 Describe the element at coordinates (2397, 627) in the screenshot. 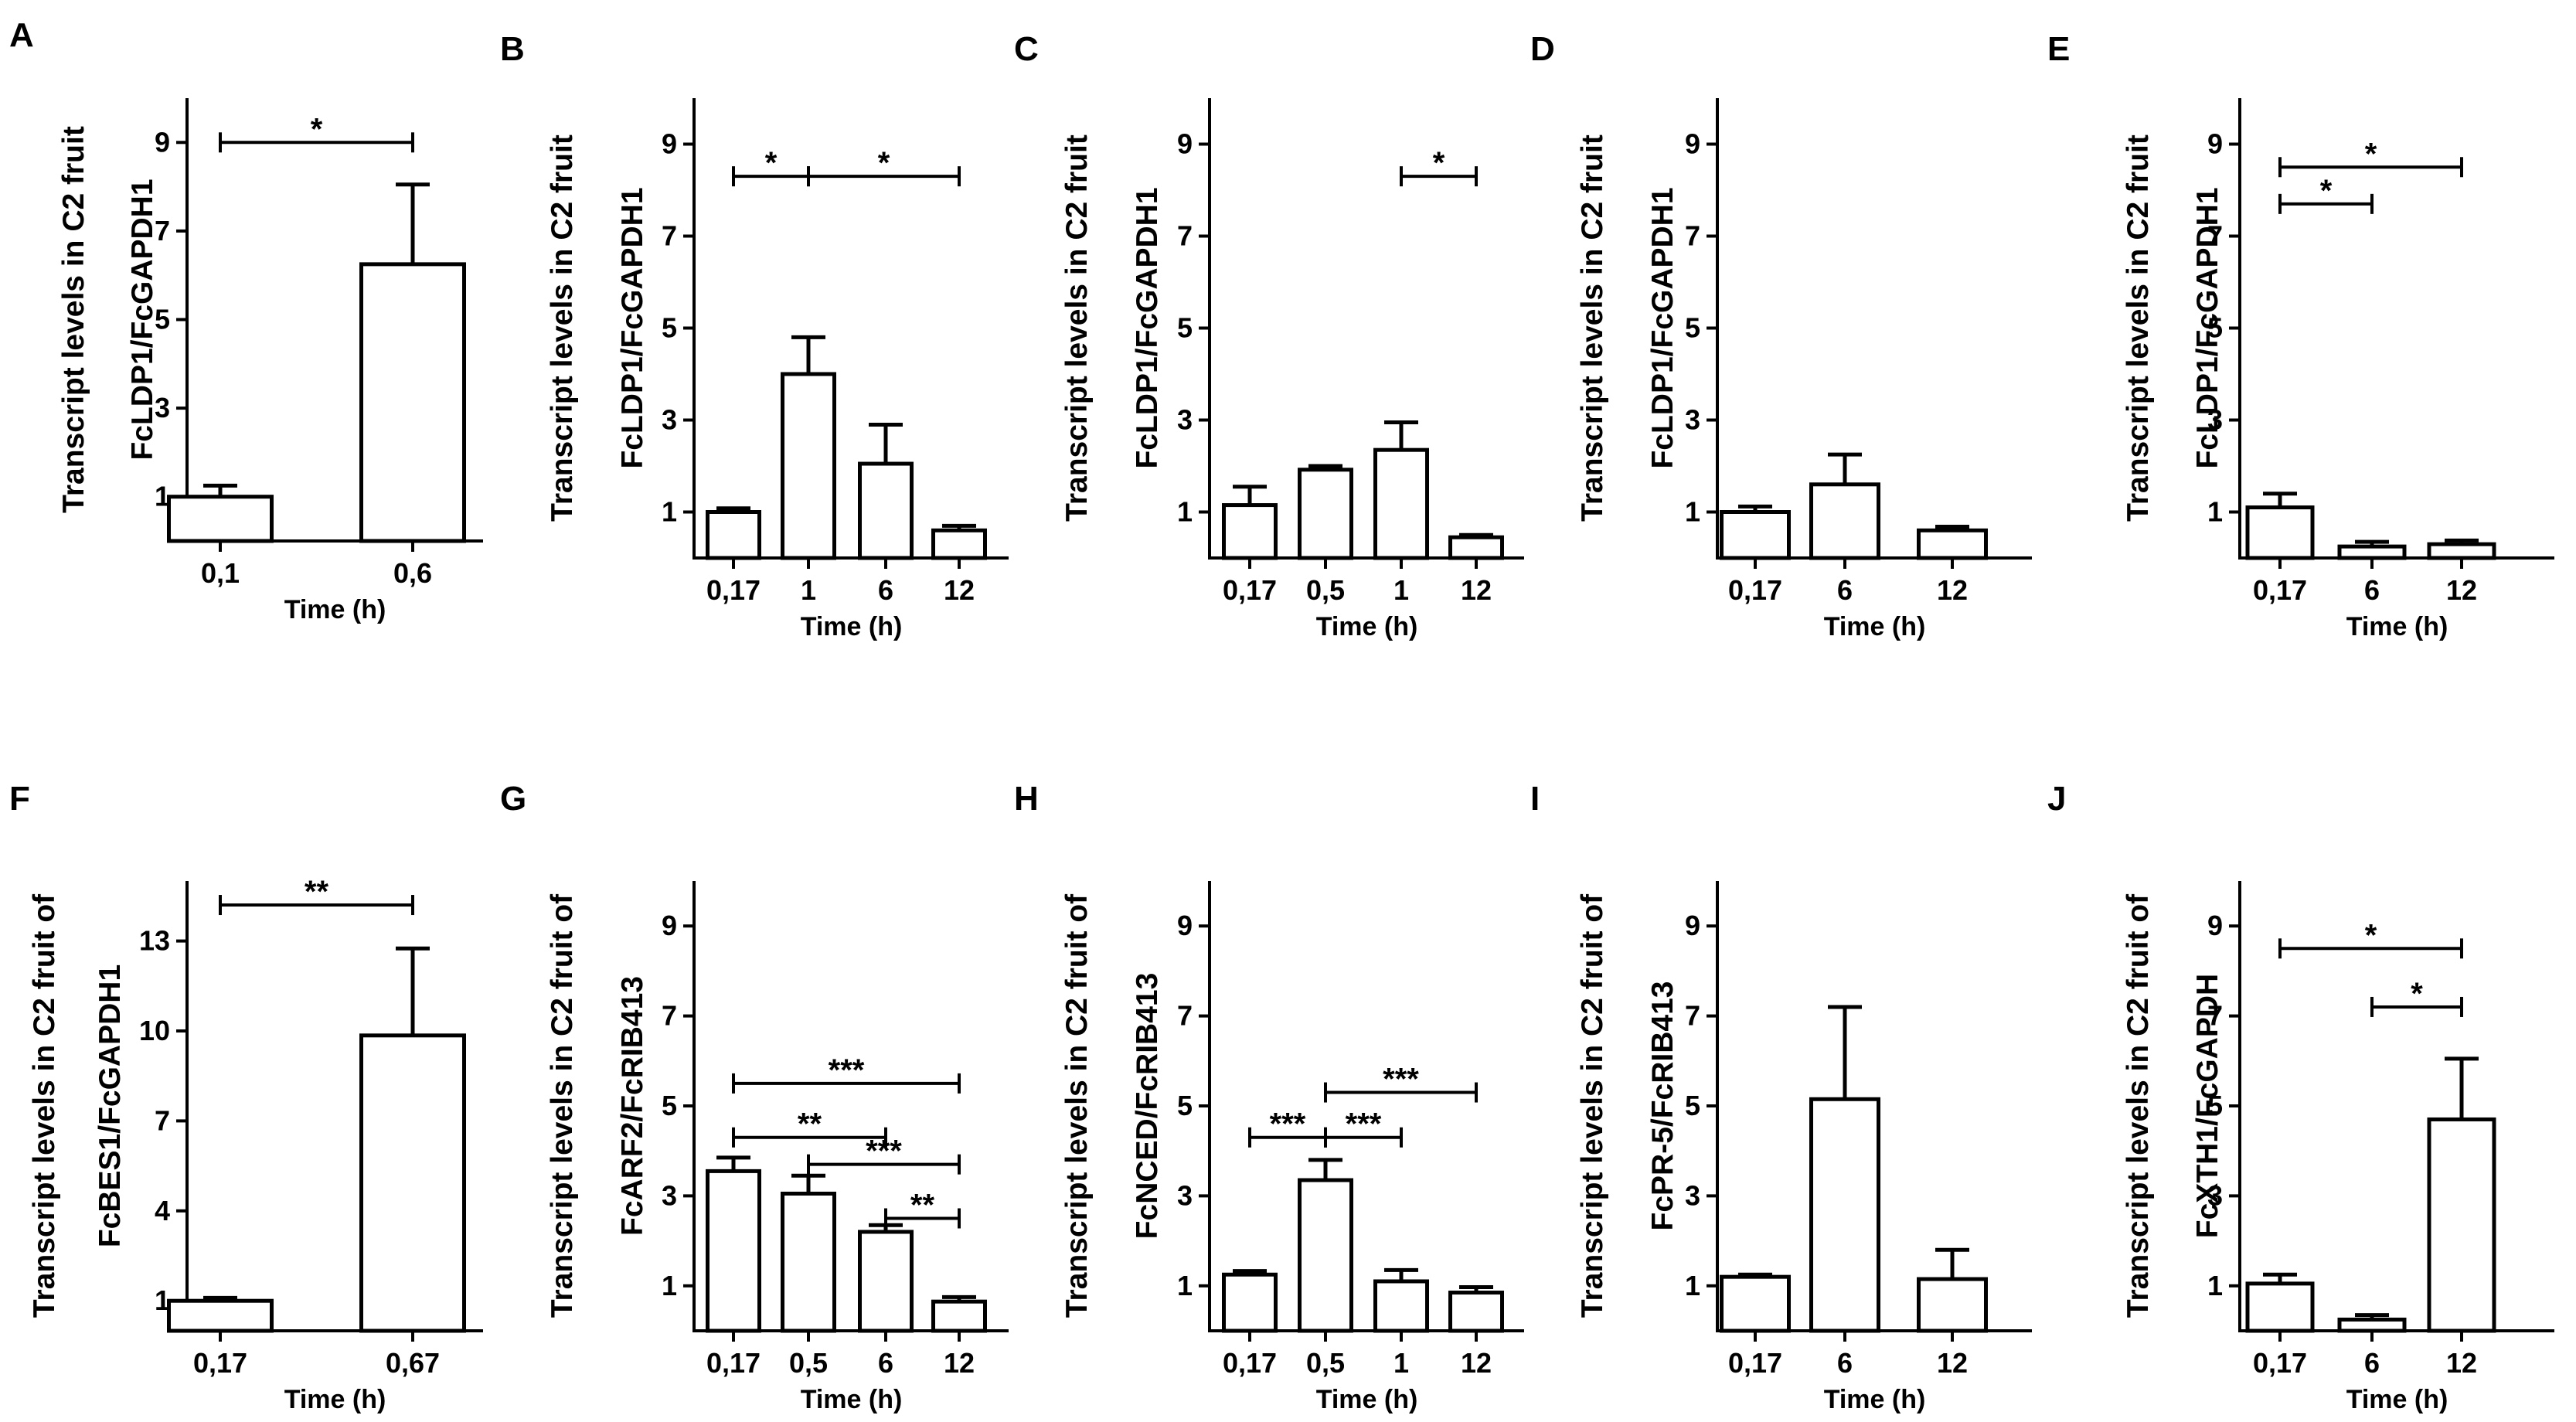

I see `x-axis-label-e: Time (h)` at that location.